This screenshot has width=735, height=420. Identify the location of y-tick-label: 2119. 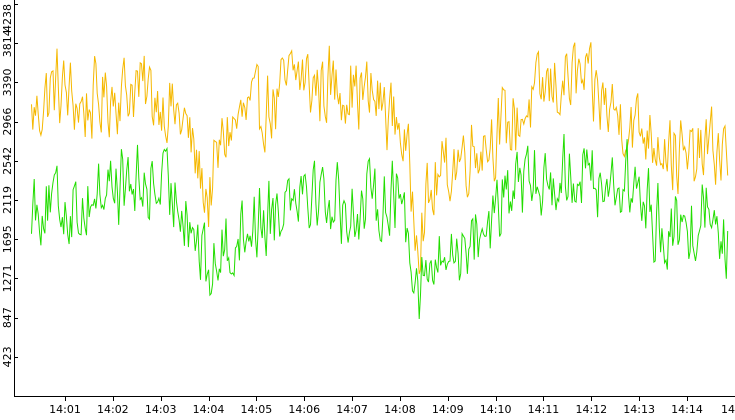
(7, 200).